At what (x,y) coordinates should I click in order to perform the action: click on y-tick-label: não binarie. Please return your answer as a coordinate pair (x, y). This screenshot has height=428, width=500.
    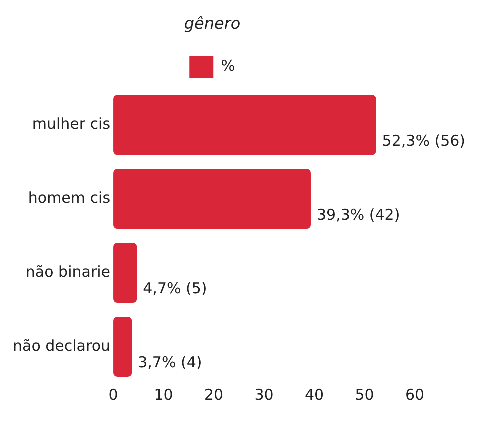
    Looking at the image, I should click on (68, 271).